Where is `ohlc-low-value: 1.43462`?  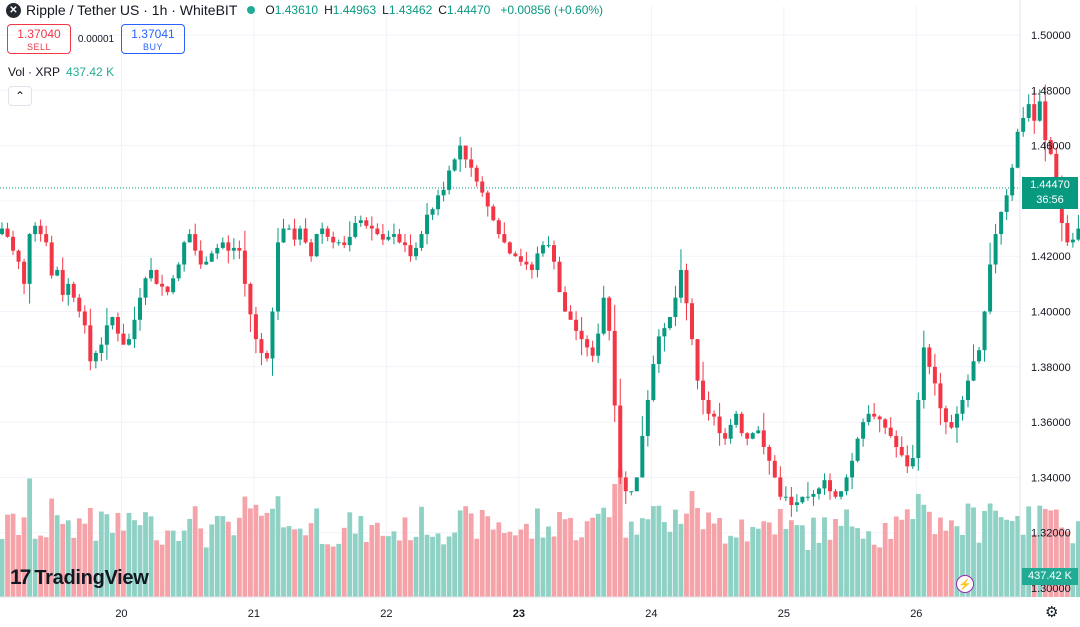
ohlc-low-value: 1.43462 is located at coordinates (410, 10).